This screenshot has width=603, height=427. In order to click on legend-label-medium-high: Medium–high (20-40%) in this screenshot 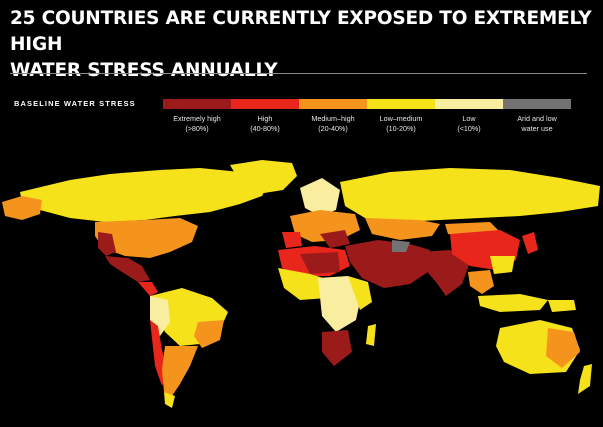, I will do `click(333, 123)`.